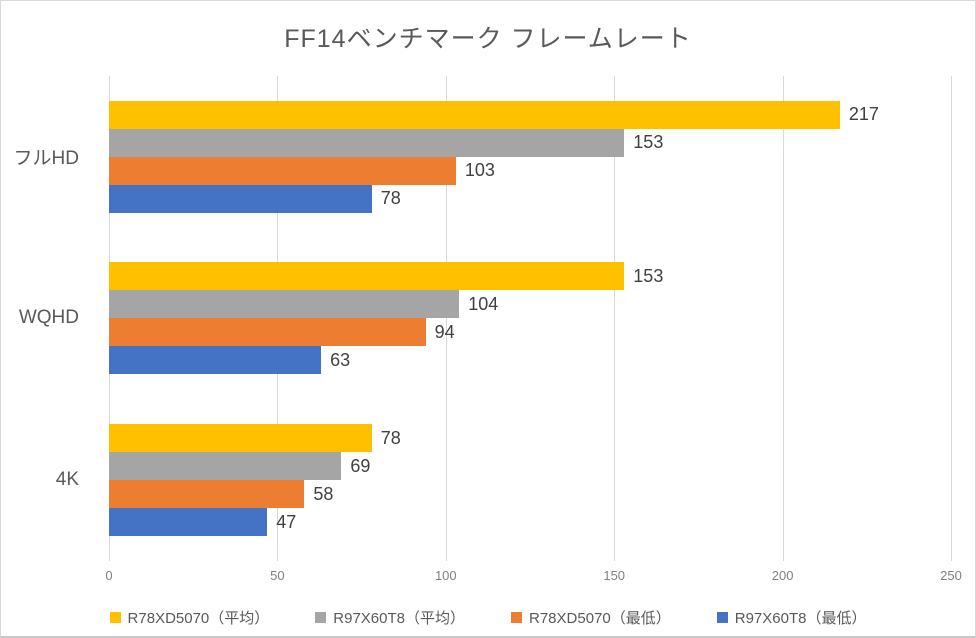 Image resolution: width=976 pixels, height=638 pixels. I want to click on category-cell: 4K, so click(49, 480).